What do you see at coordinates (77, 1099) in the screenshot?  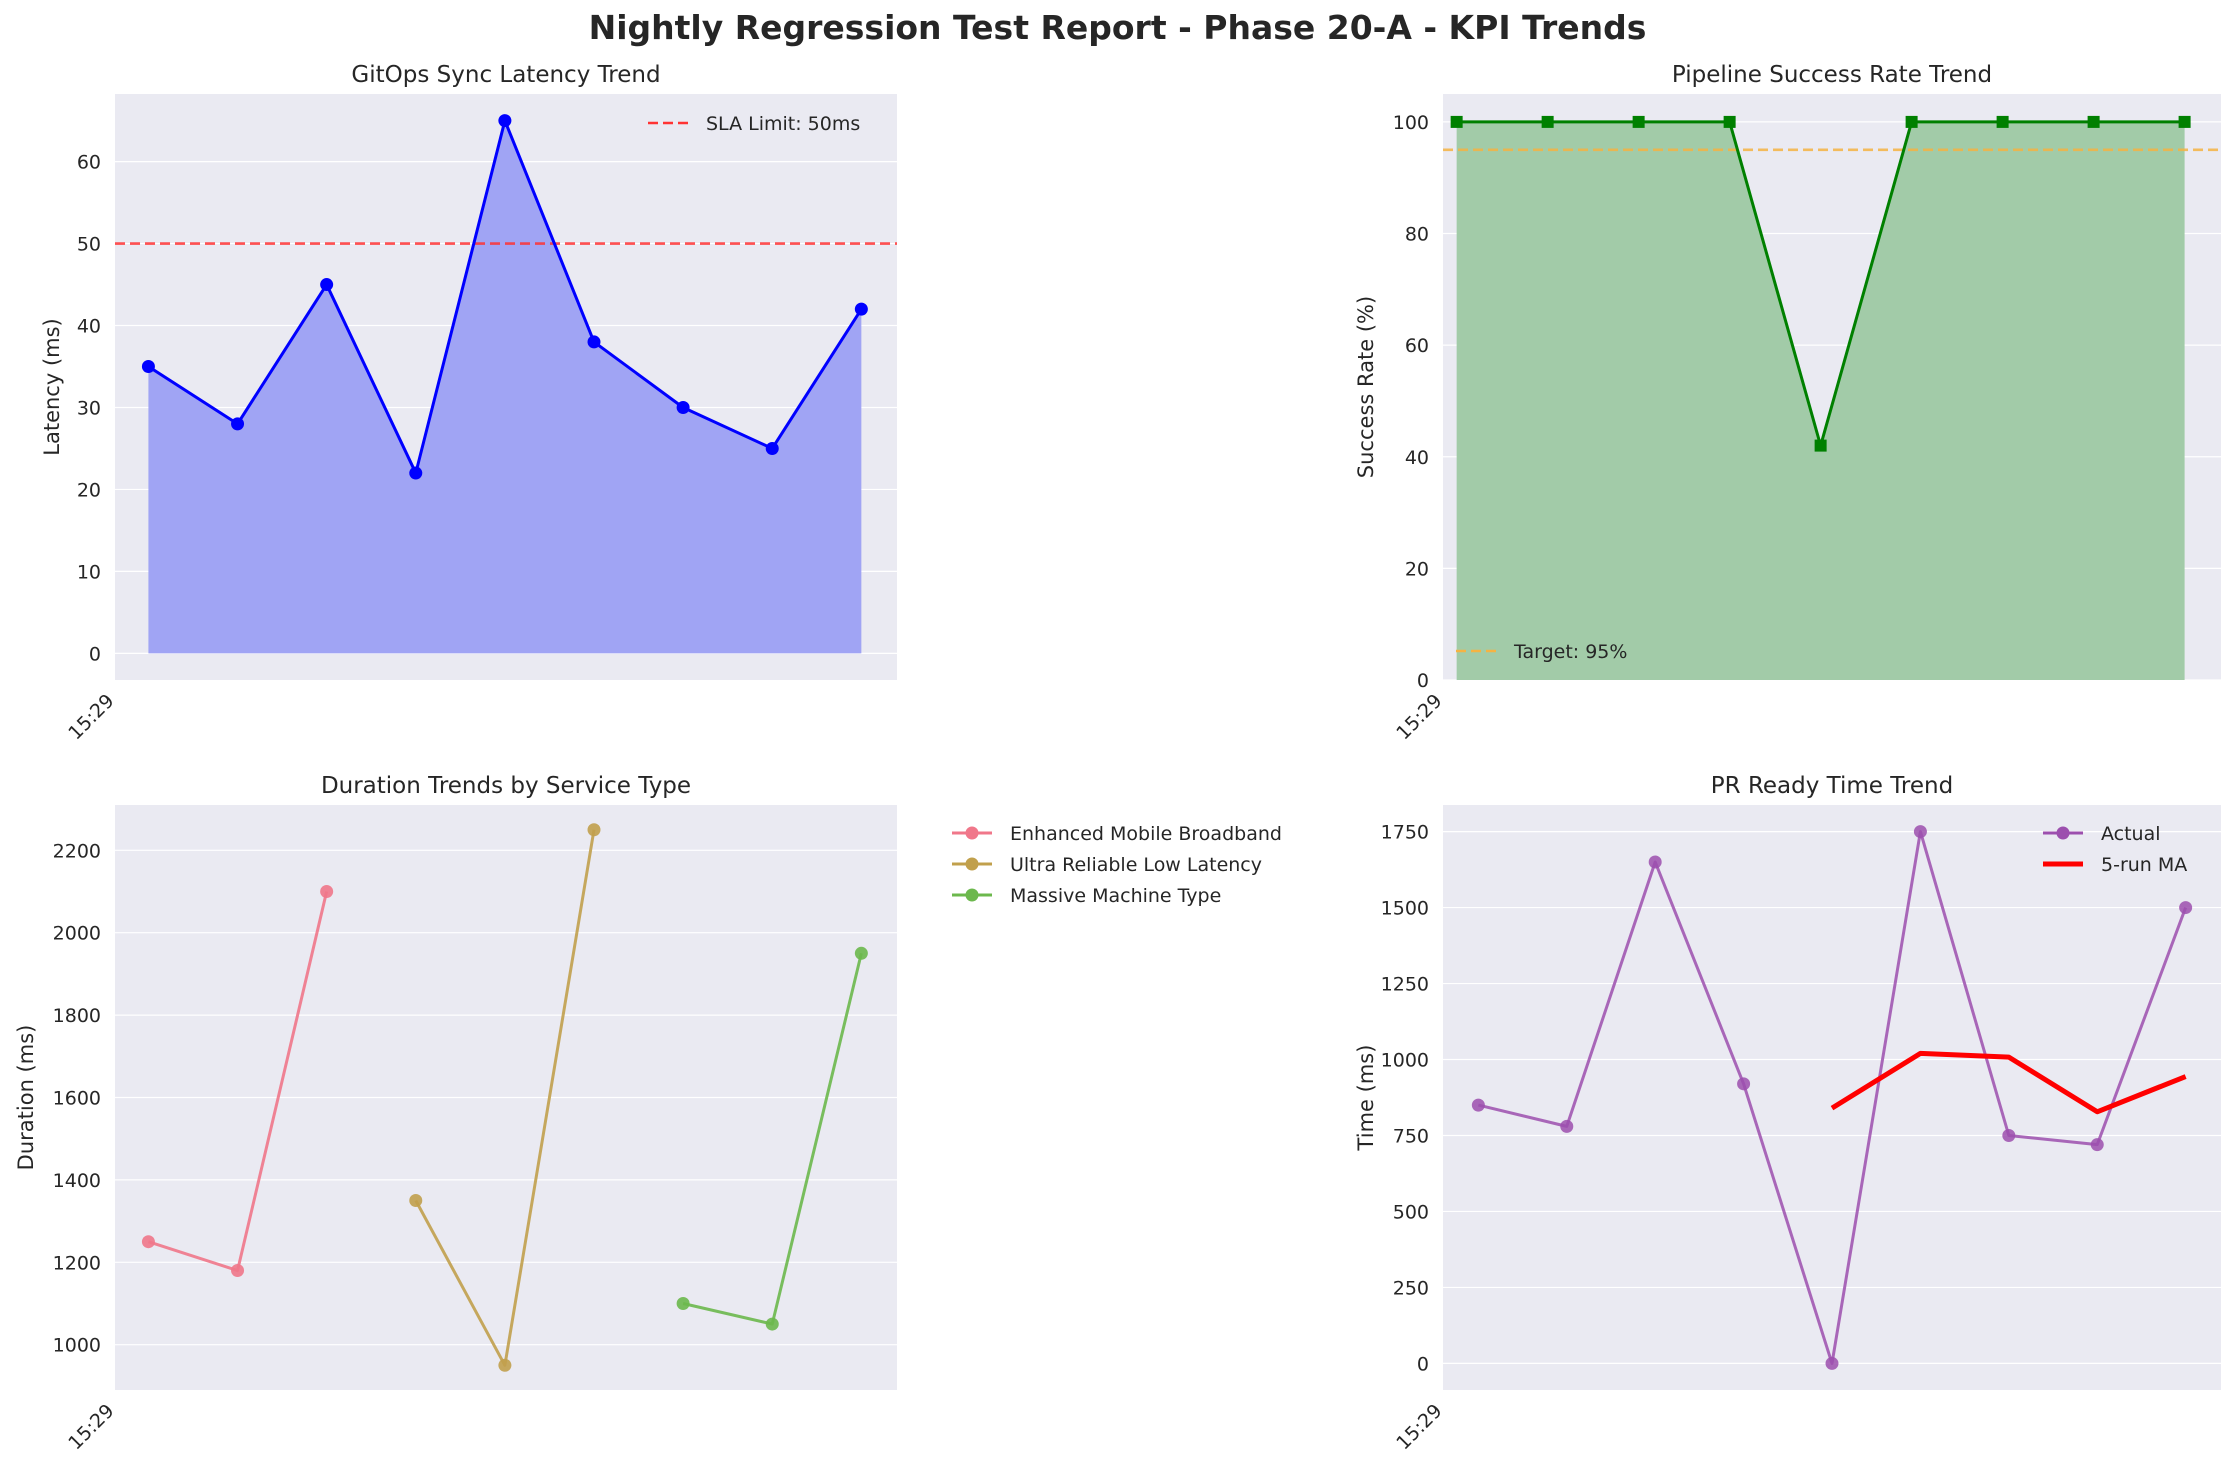 I see `duration-ytick-label: 1600` at bounding box center [77, 1099].